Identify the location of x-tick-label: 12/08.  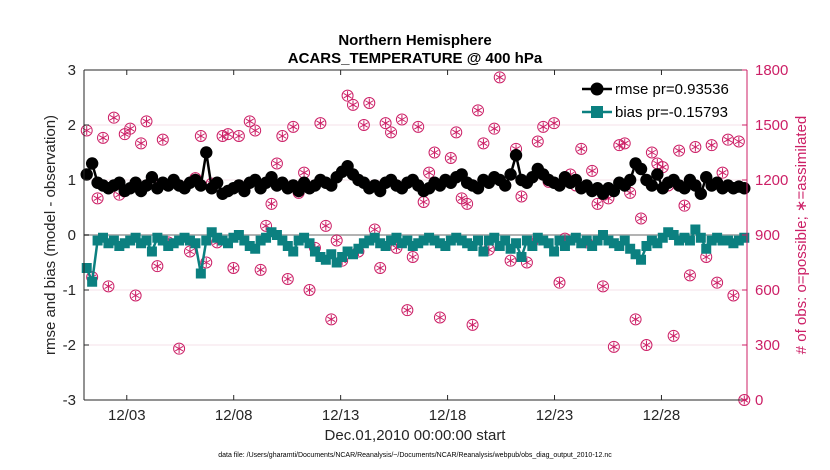
(234, 415).